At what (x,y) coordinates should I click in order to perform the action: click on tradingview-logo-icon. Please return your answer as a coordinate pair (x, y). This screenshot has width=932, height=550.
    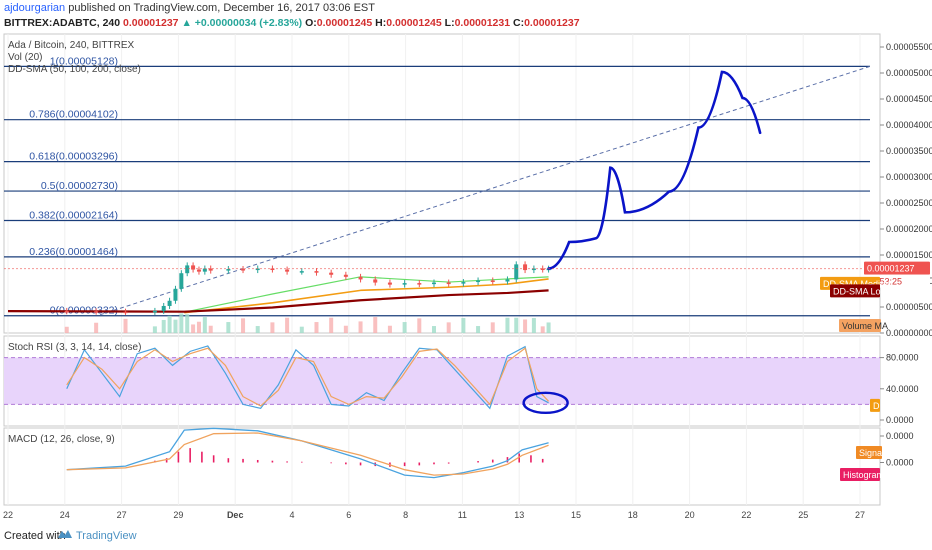
    Looking at the image, I should click on (65, 534).